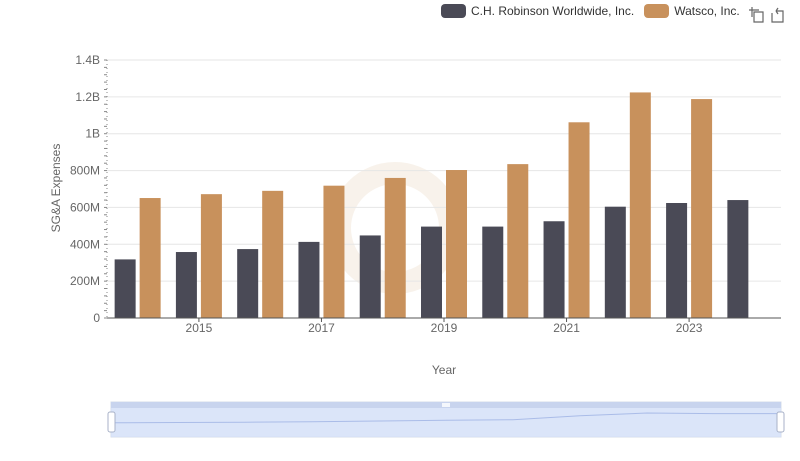 The width and height of the screenshot is (800, 461). Describe the element at coordinates (125, 288) in the screenshot. I see `bar-chrobinson-2014` at that location.